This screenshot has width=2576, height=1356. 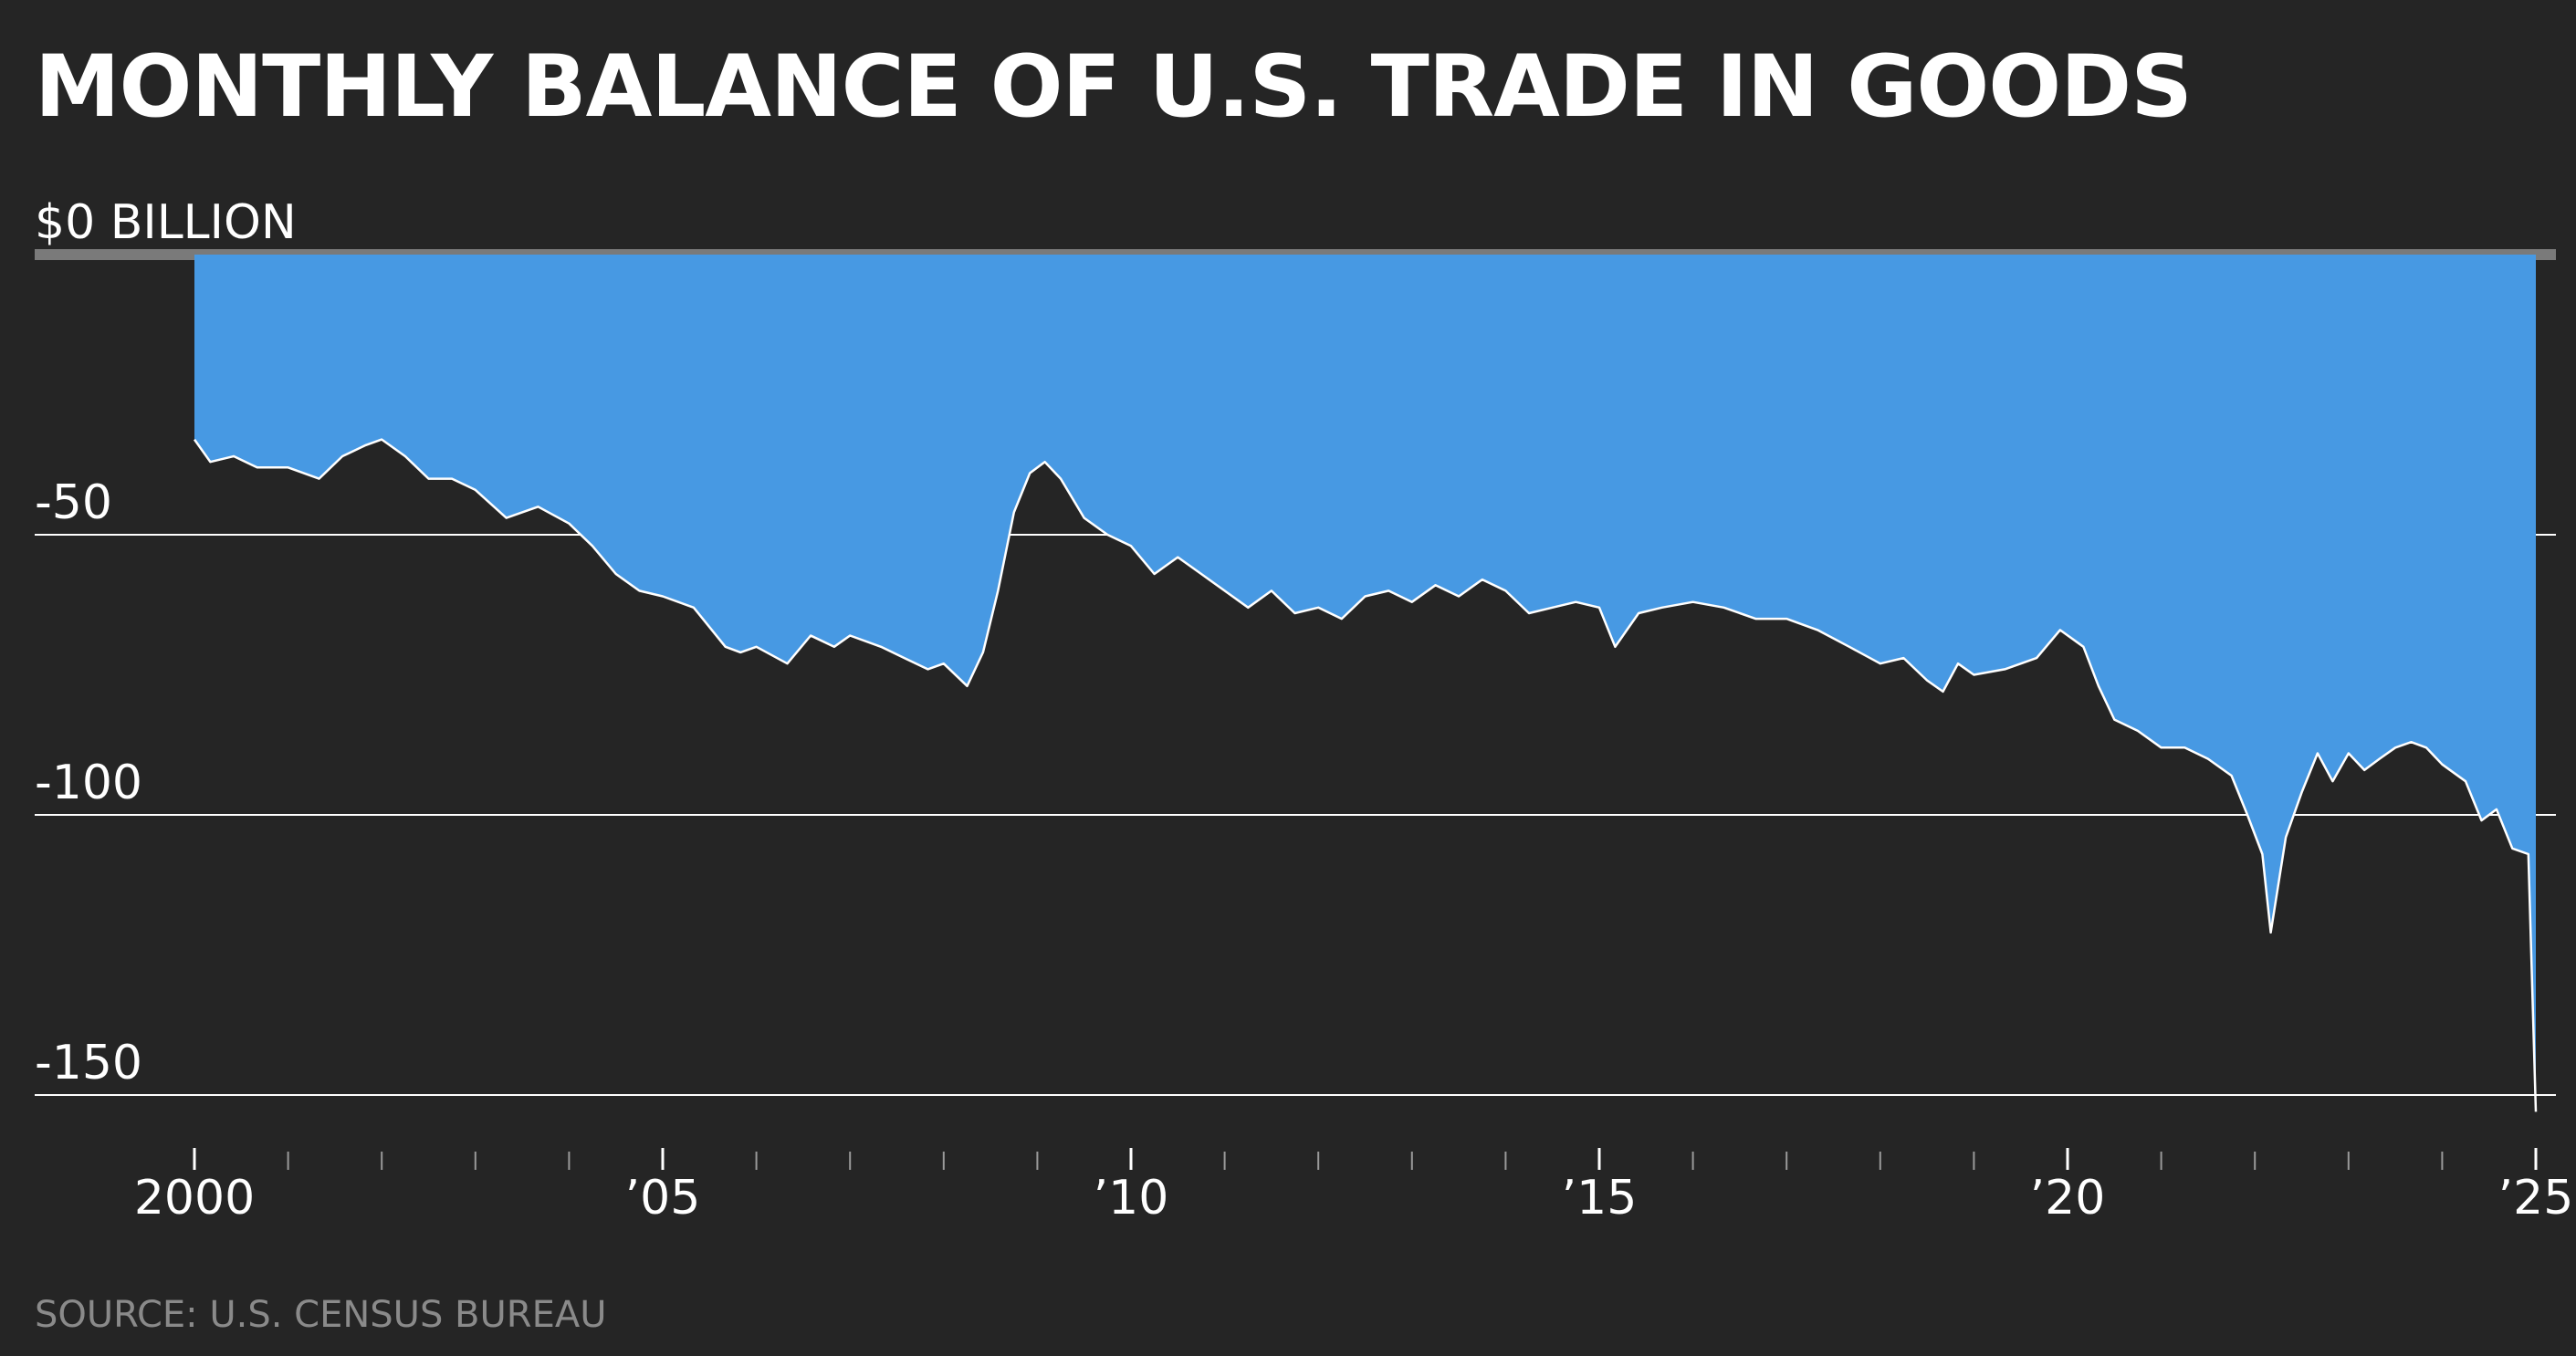 What do you see at coordinates (1114, 87) in the screenshot?
I see `chart-title: MONTHLY BALANCE OF U.S. TRADE IN GOODS` at bounding box center [1114, 87].